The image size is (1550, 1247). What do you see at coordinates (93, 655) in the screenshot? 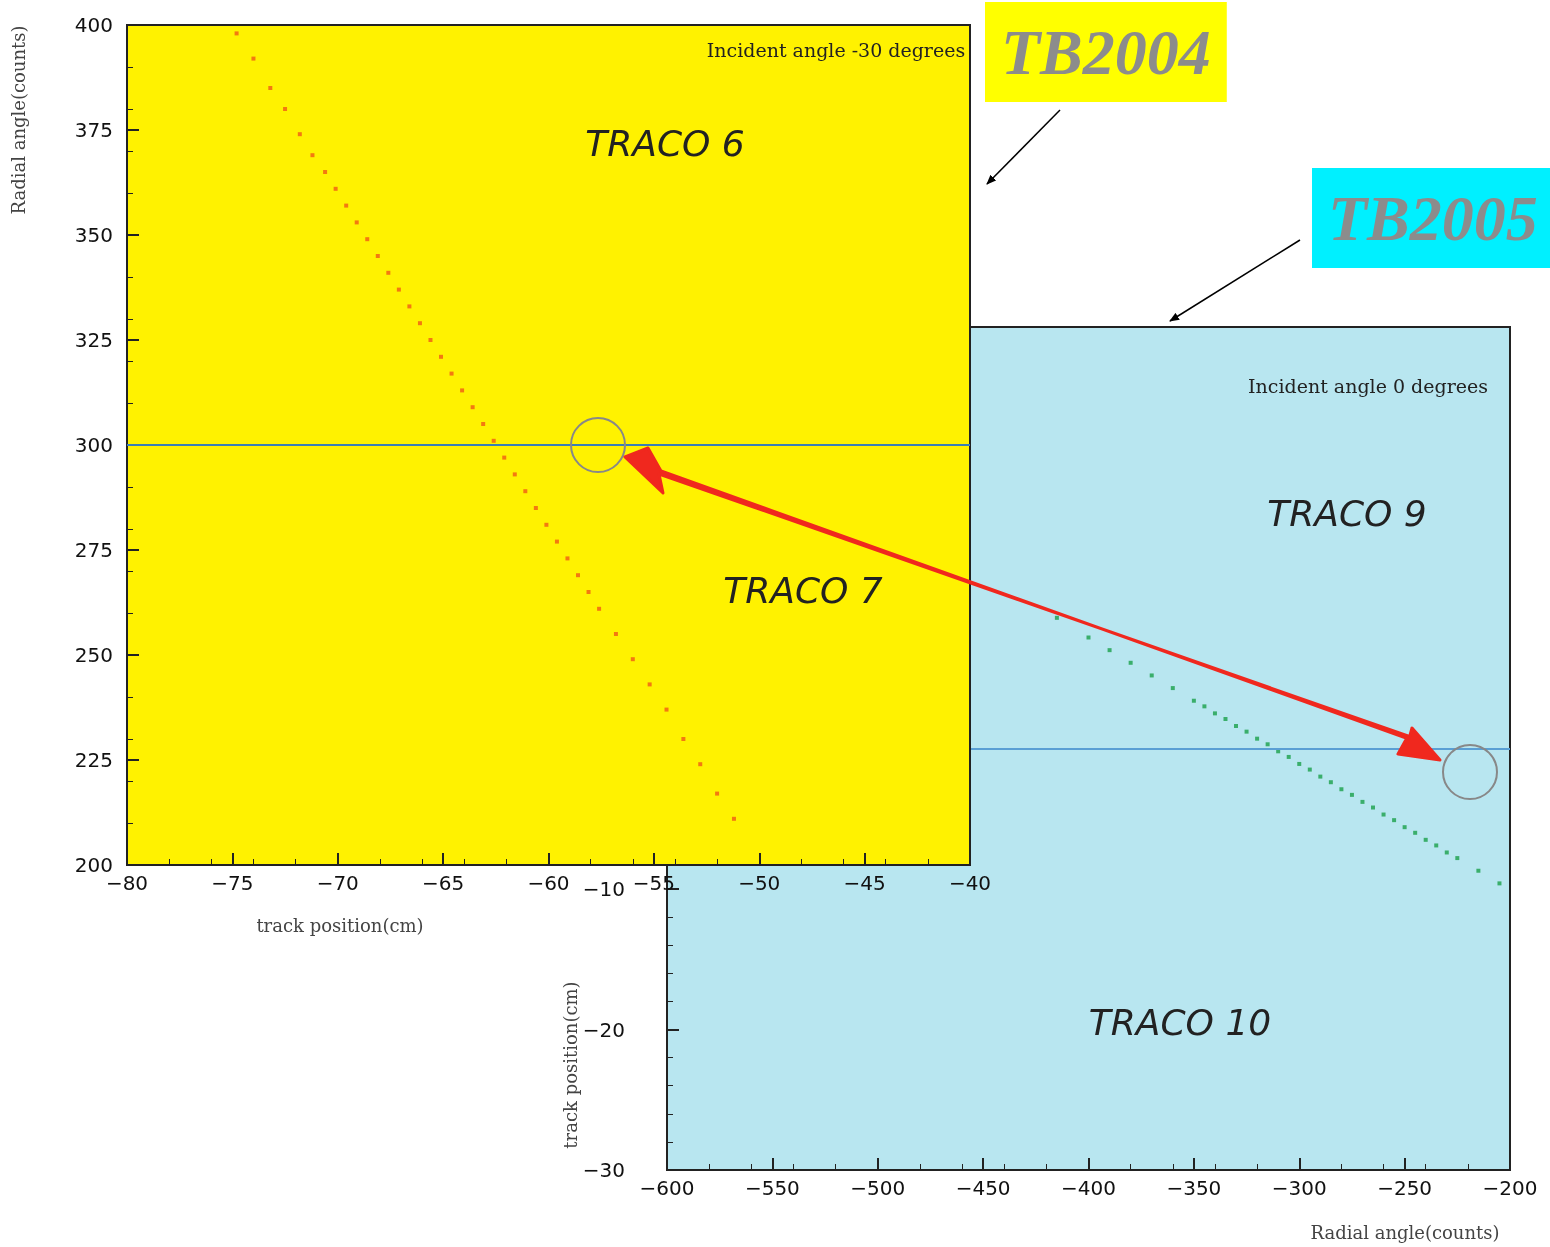
I see `y-tick-label: 250` at bounding box center [93, 655].